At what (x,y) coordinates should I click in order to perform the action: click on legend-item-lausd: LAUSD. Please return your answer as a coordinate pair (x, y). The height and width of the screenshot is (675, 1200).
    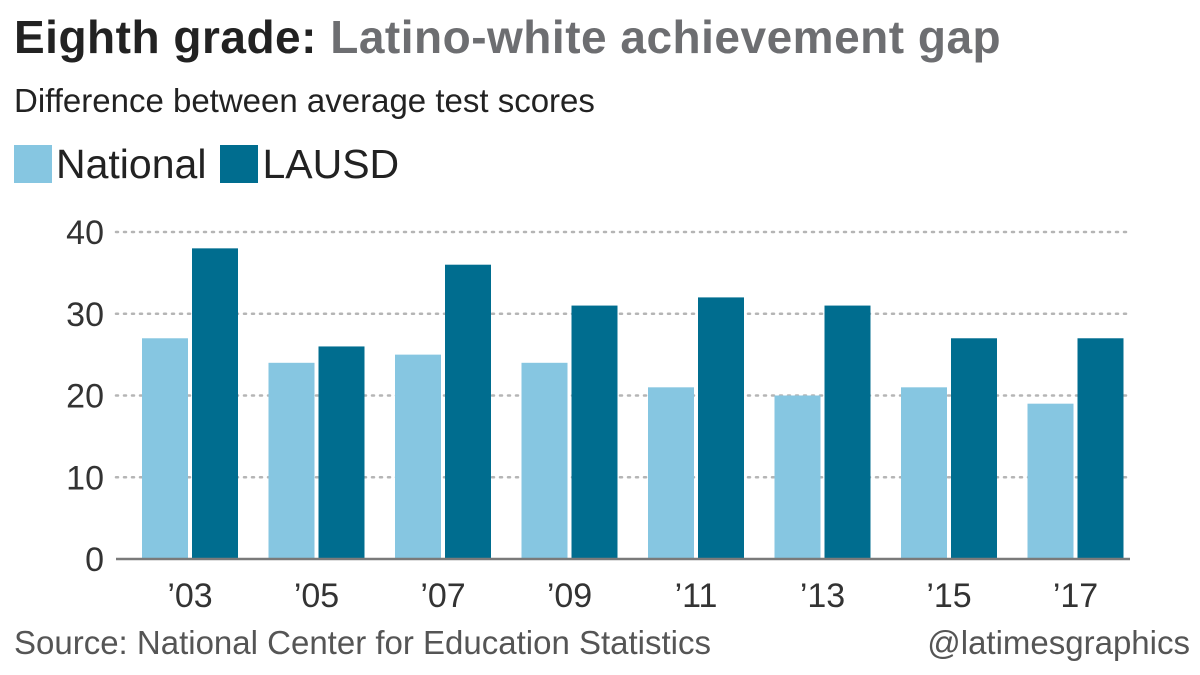
    Looking at the image, I should click on (309, 164).